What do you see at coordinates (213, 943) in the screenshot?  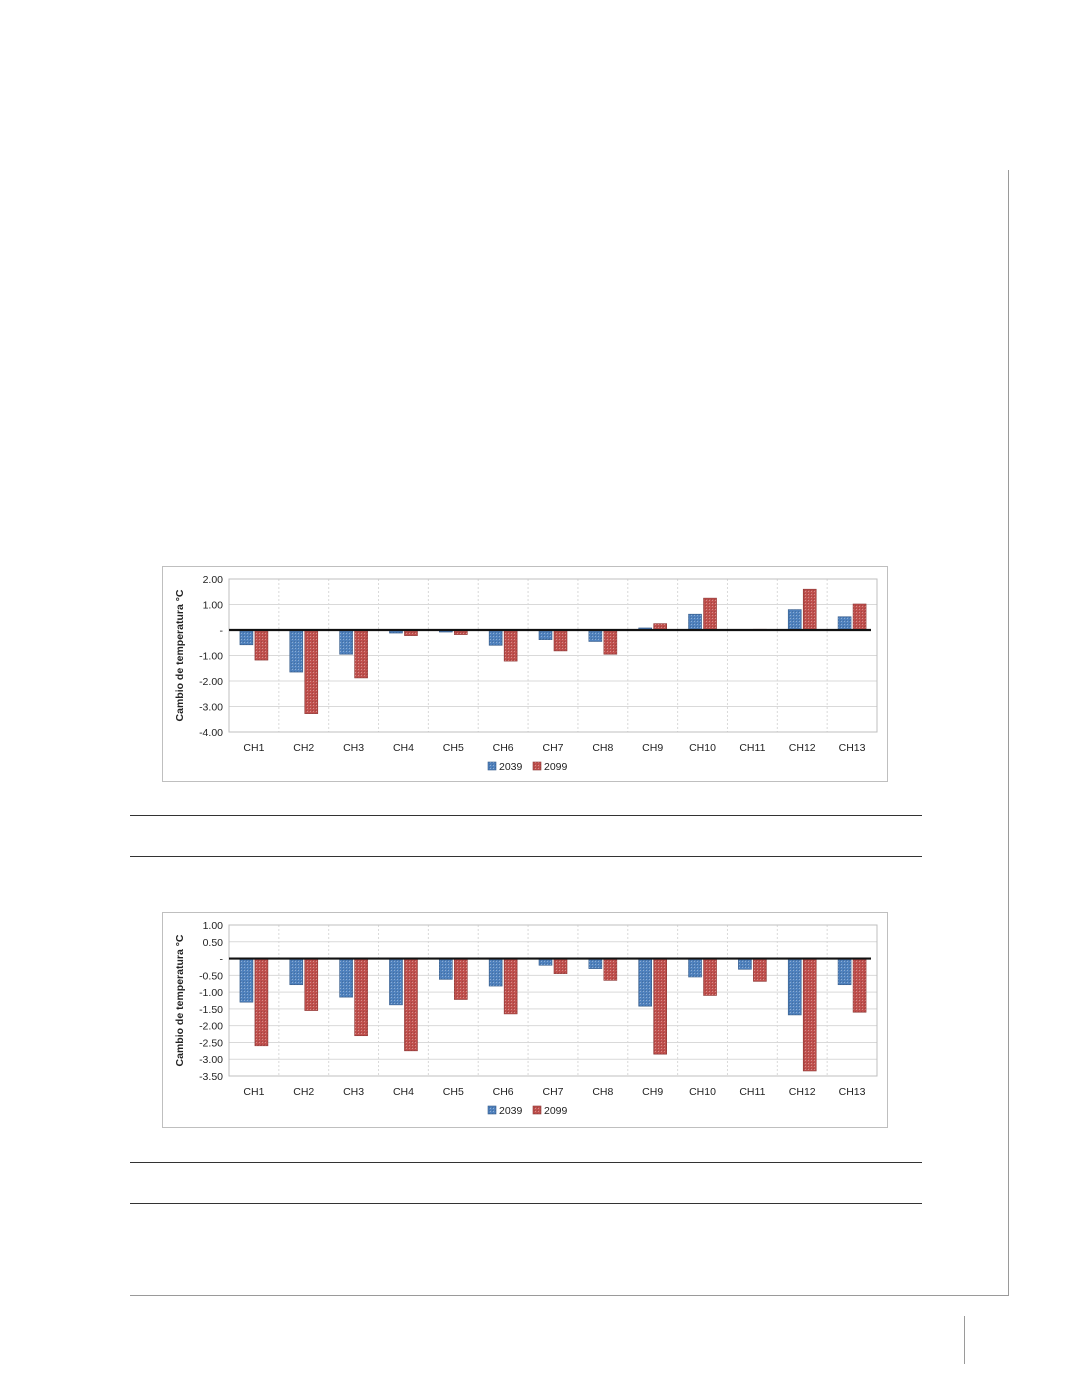 I see `y-tick-label: 0.50` at bounding box center [213, 943].